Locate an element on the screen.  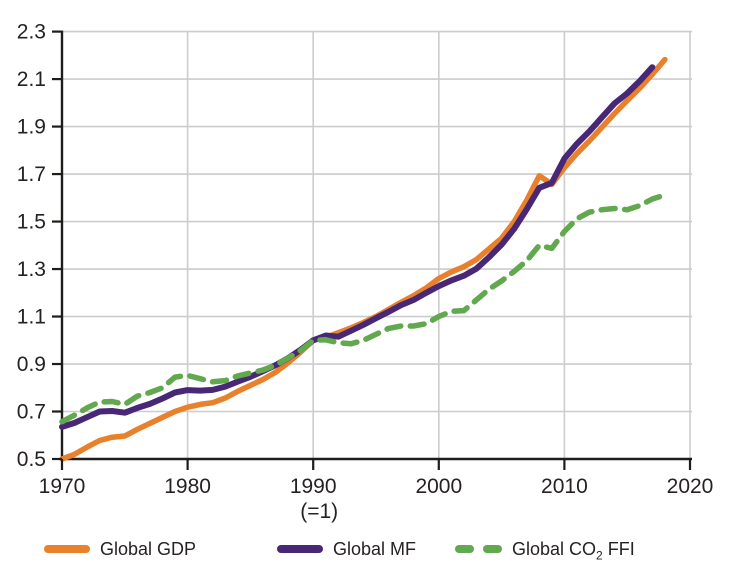
y-tick-label: 1.9 is located at coordinates (31, 127).